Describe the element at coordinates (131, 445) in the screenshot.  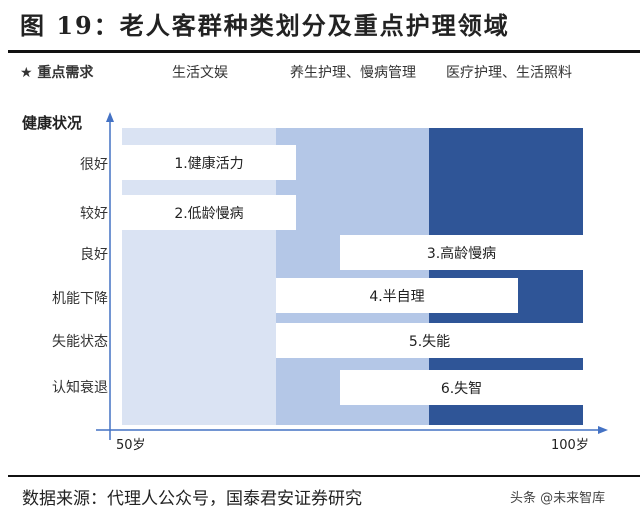
I see `x-axis-start: 50岁` at that location.